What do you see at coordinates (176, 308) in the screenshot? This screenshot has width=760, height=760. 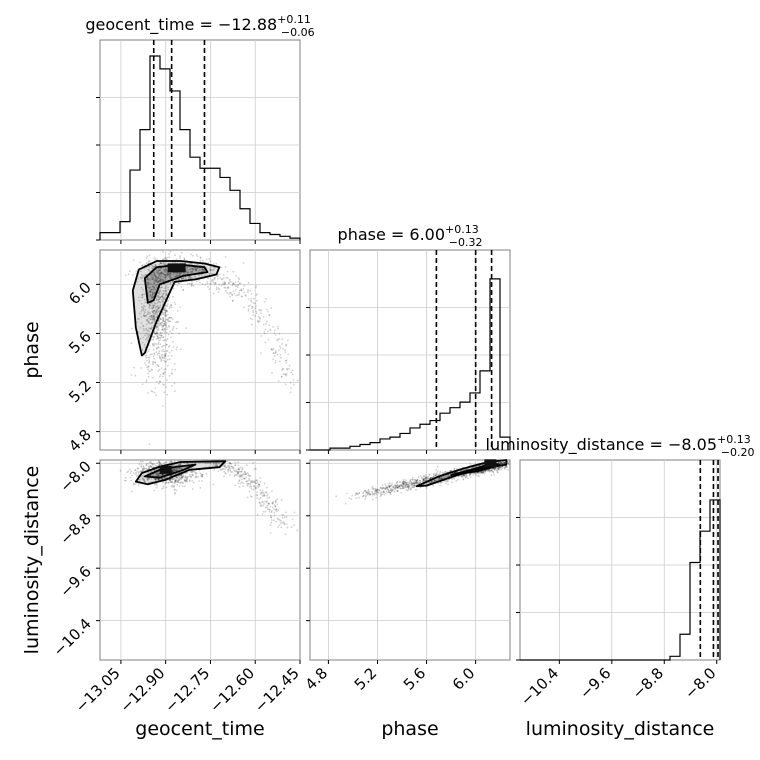 I see `contour-outer` at bounding box center [176, 308].